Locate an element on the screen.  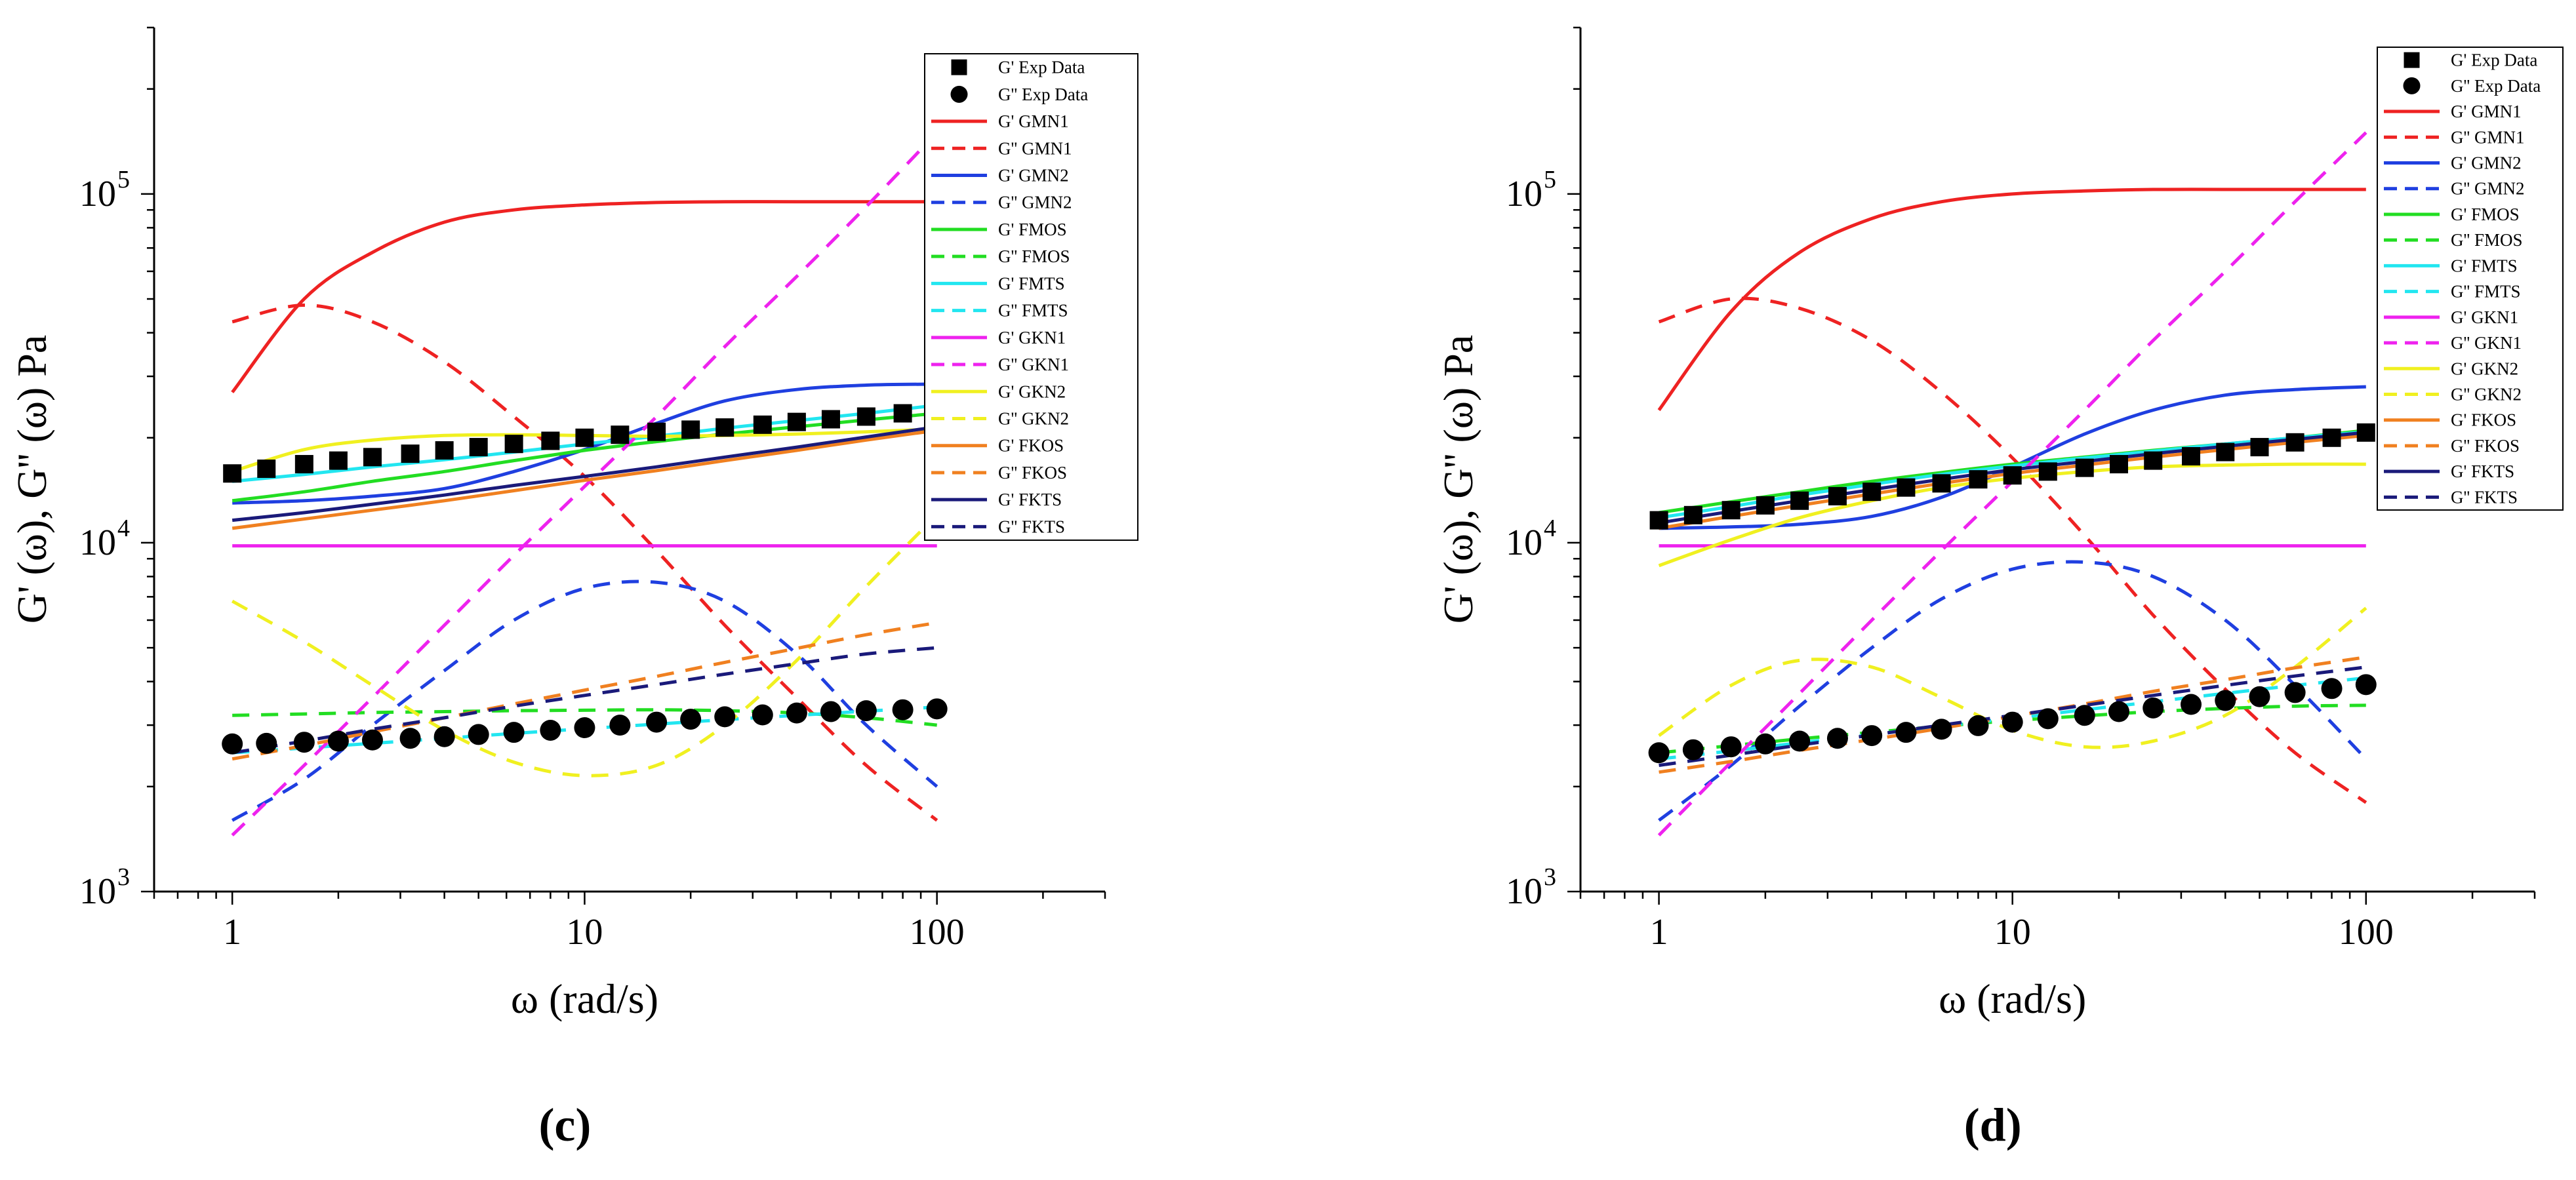
x-axis-title: ω (rad/s) is located at coordinates (584, 998).